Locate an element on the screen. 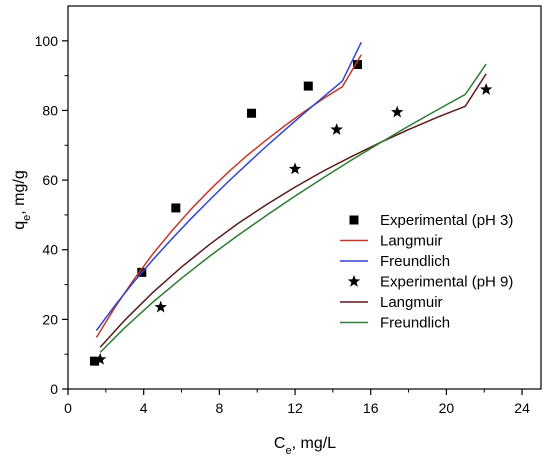 The image size is (550, 462). x-axis-label: Ce, mg/L is located at coordinates (305, 446).